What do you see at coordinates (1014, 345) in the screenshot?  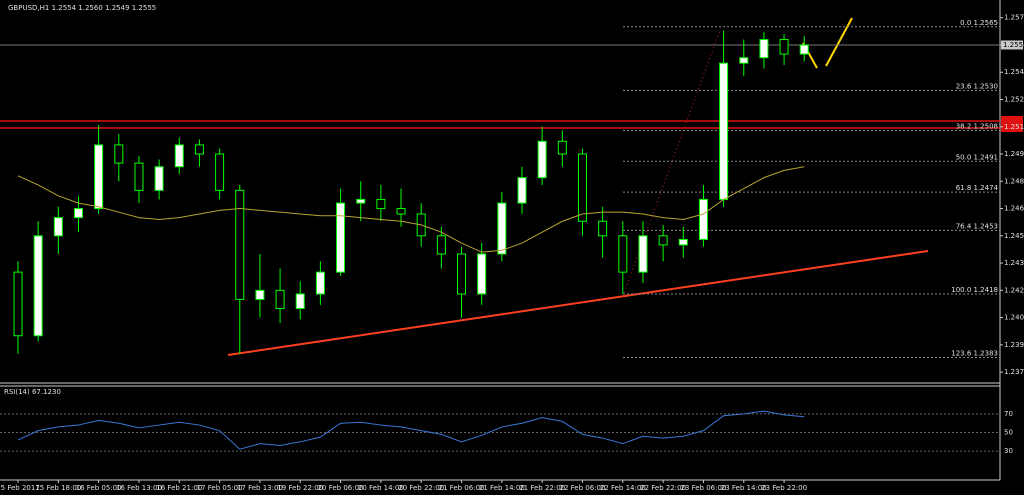 I see `y-tick-label: 1.2390` at bounding box center [1014, 345].